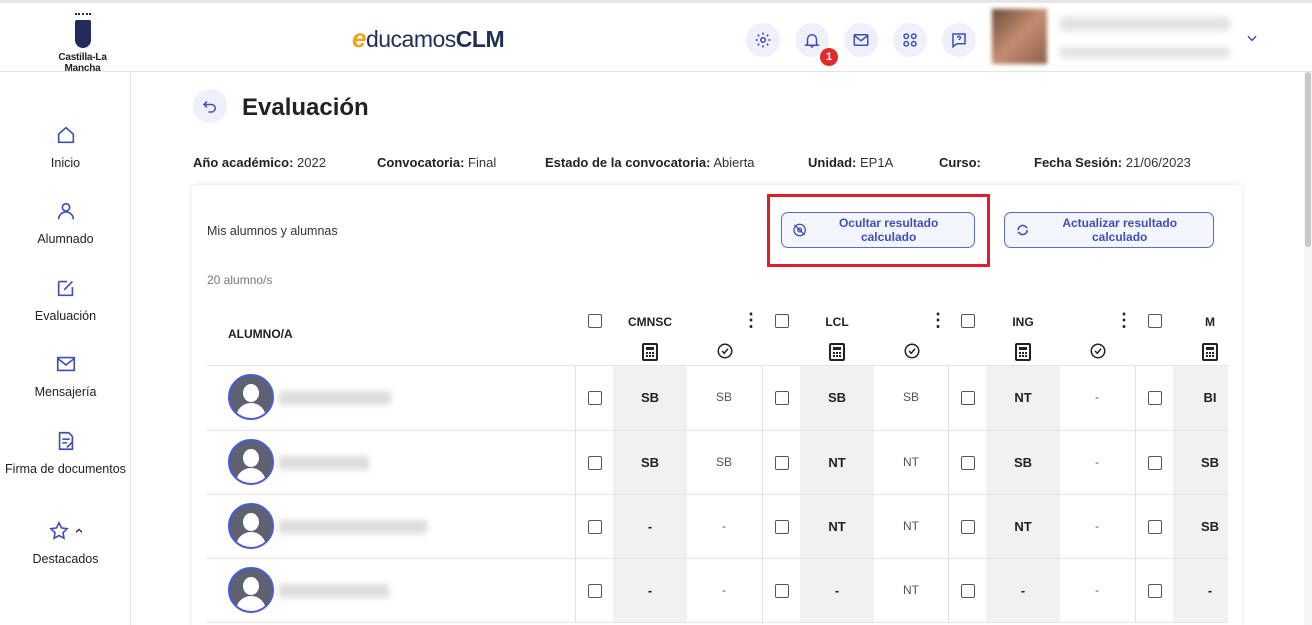  I want to click on info-unidad: Unidad: EP1A, so click(851, 162).